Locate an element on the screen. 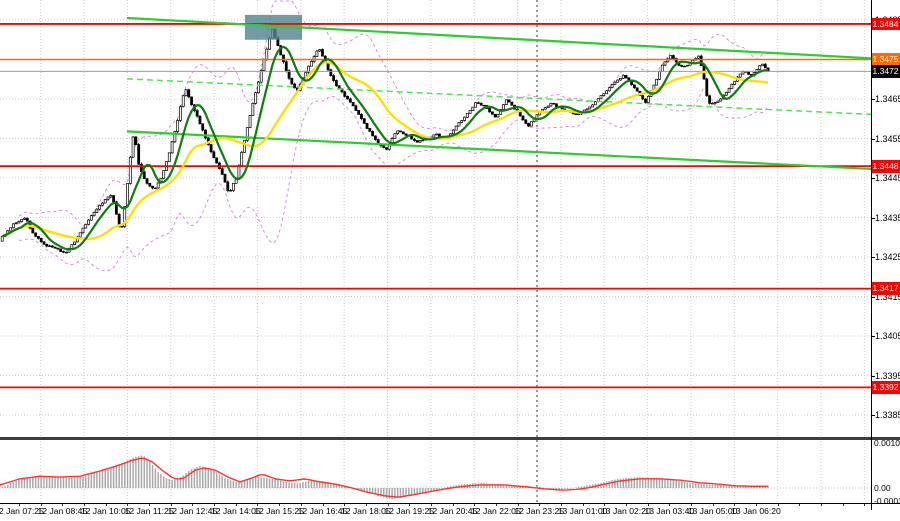 This screenshot has height=521, width=900. price-tick-label: 1.3405 is located at coordinates (887, 336).